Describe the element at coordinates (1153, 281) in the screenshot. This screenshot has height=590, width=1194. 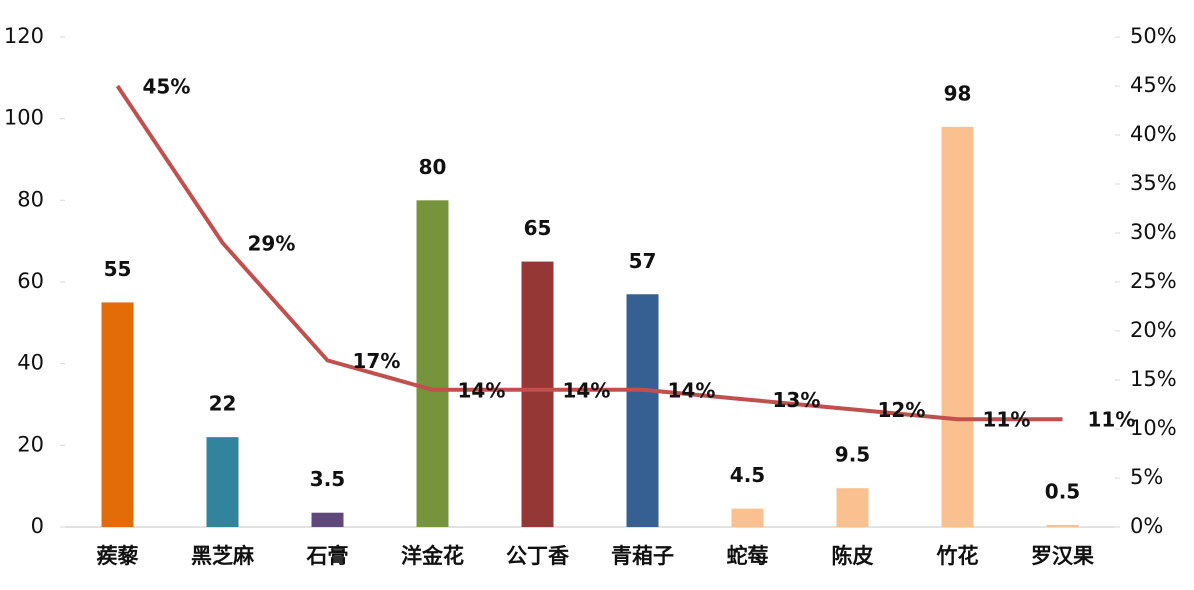
I see `y2-tick-label: 25%` at that location.